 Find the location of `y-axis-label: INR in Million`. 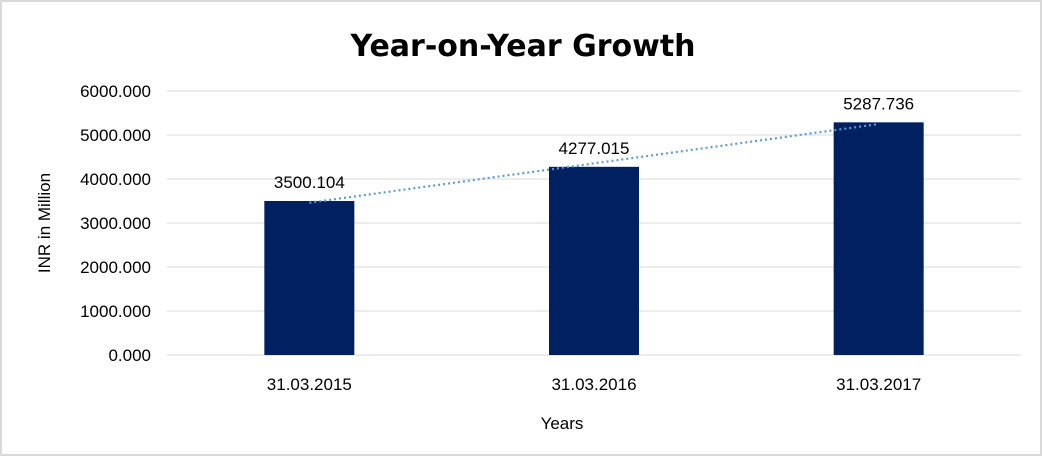

y-axis-label: INR in Million is located at coordinates (44, 223).